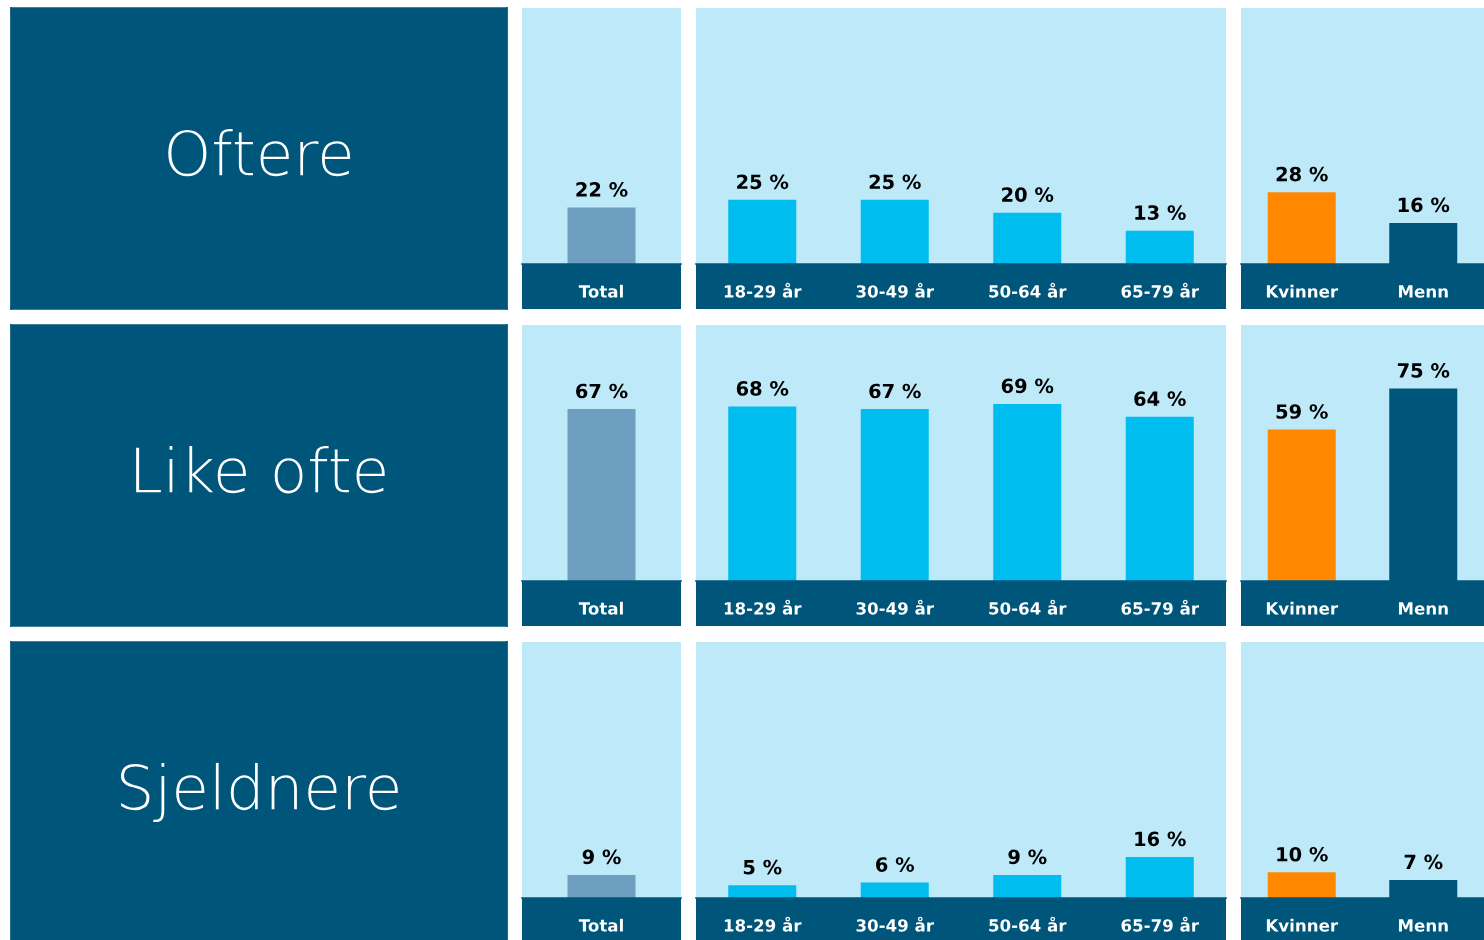  What do you see at coordinates (1302, 411) in the screenshot?
I see `data-label: 59 %` at bounding box center [1302, 411].